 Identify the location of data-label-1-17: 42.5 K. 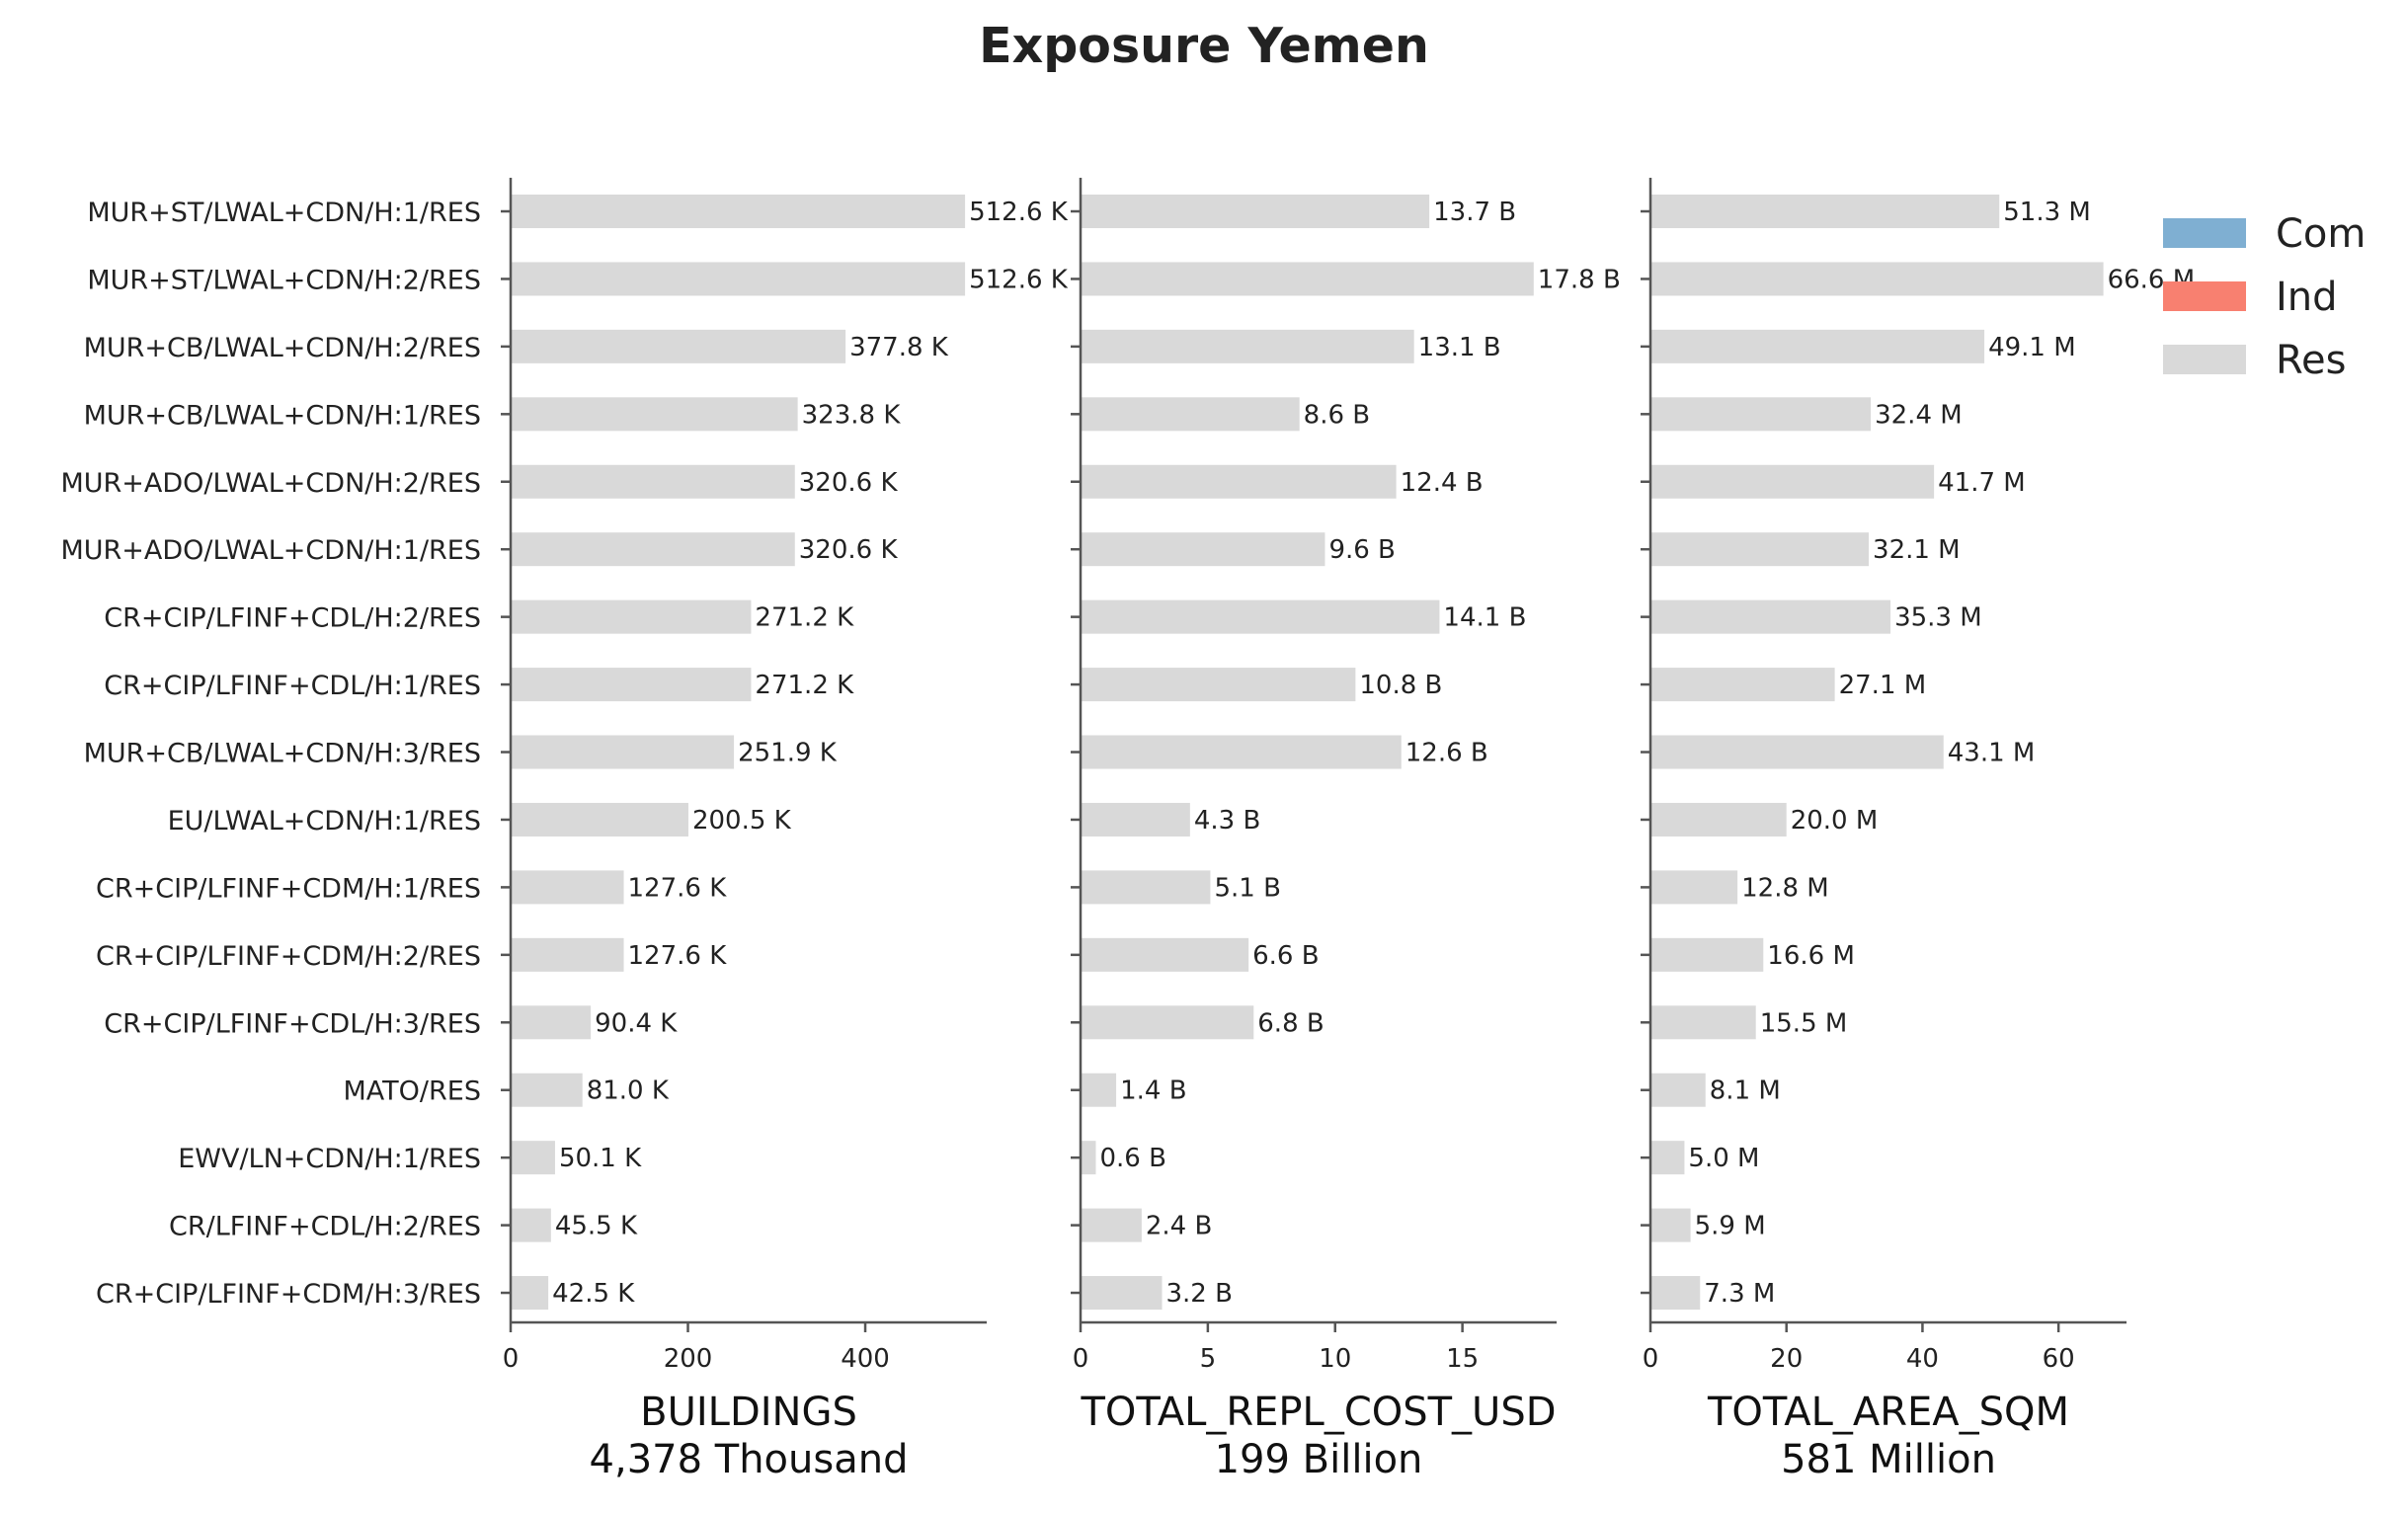
(594, 1294).